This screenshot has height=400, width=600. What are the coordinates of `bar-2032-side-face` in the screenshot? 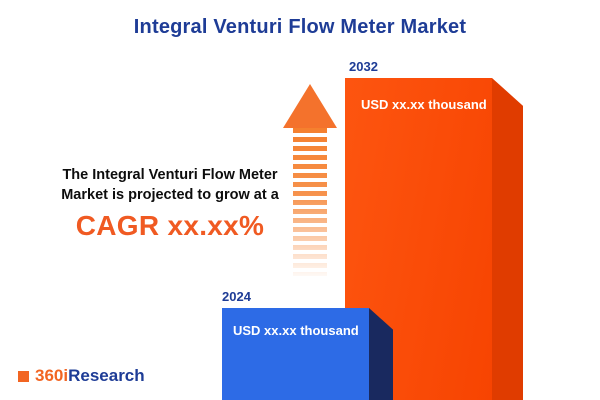 It's located at (507, 239).